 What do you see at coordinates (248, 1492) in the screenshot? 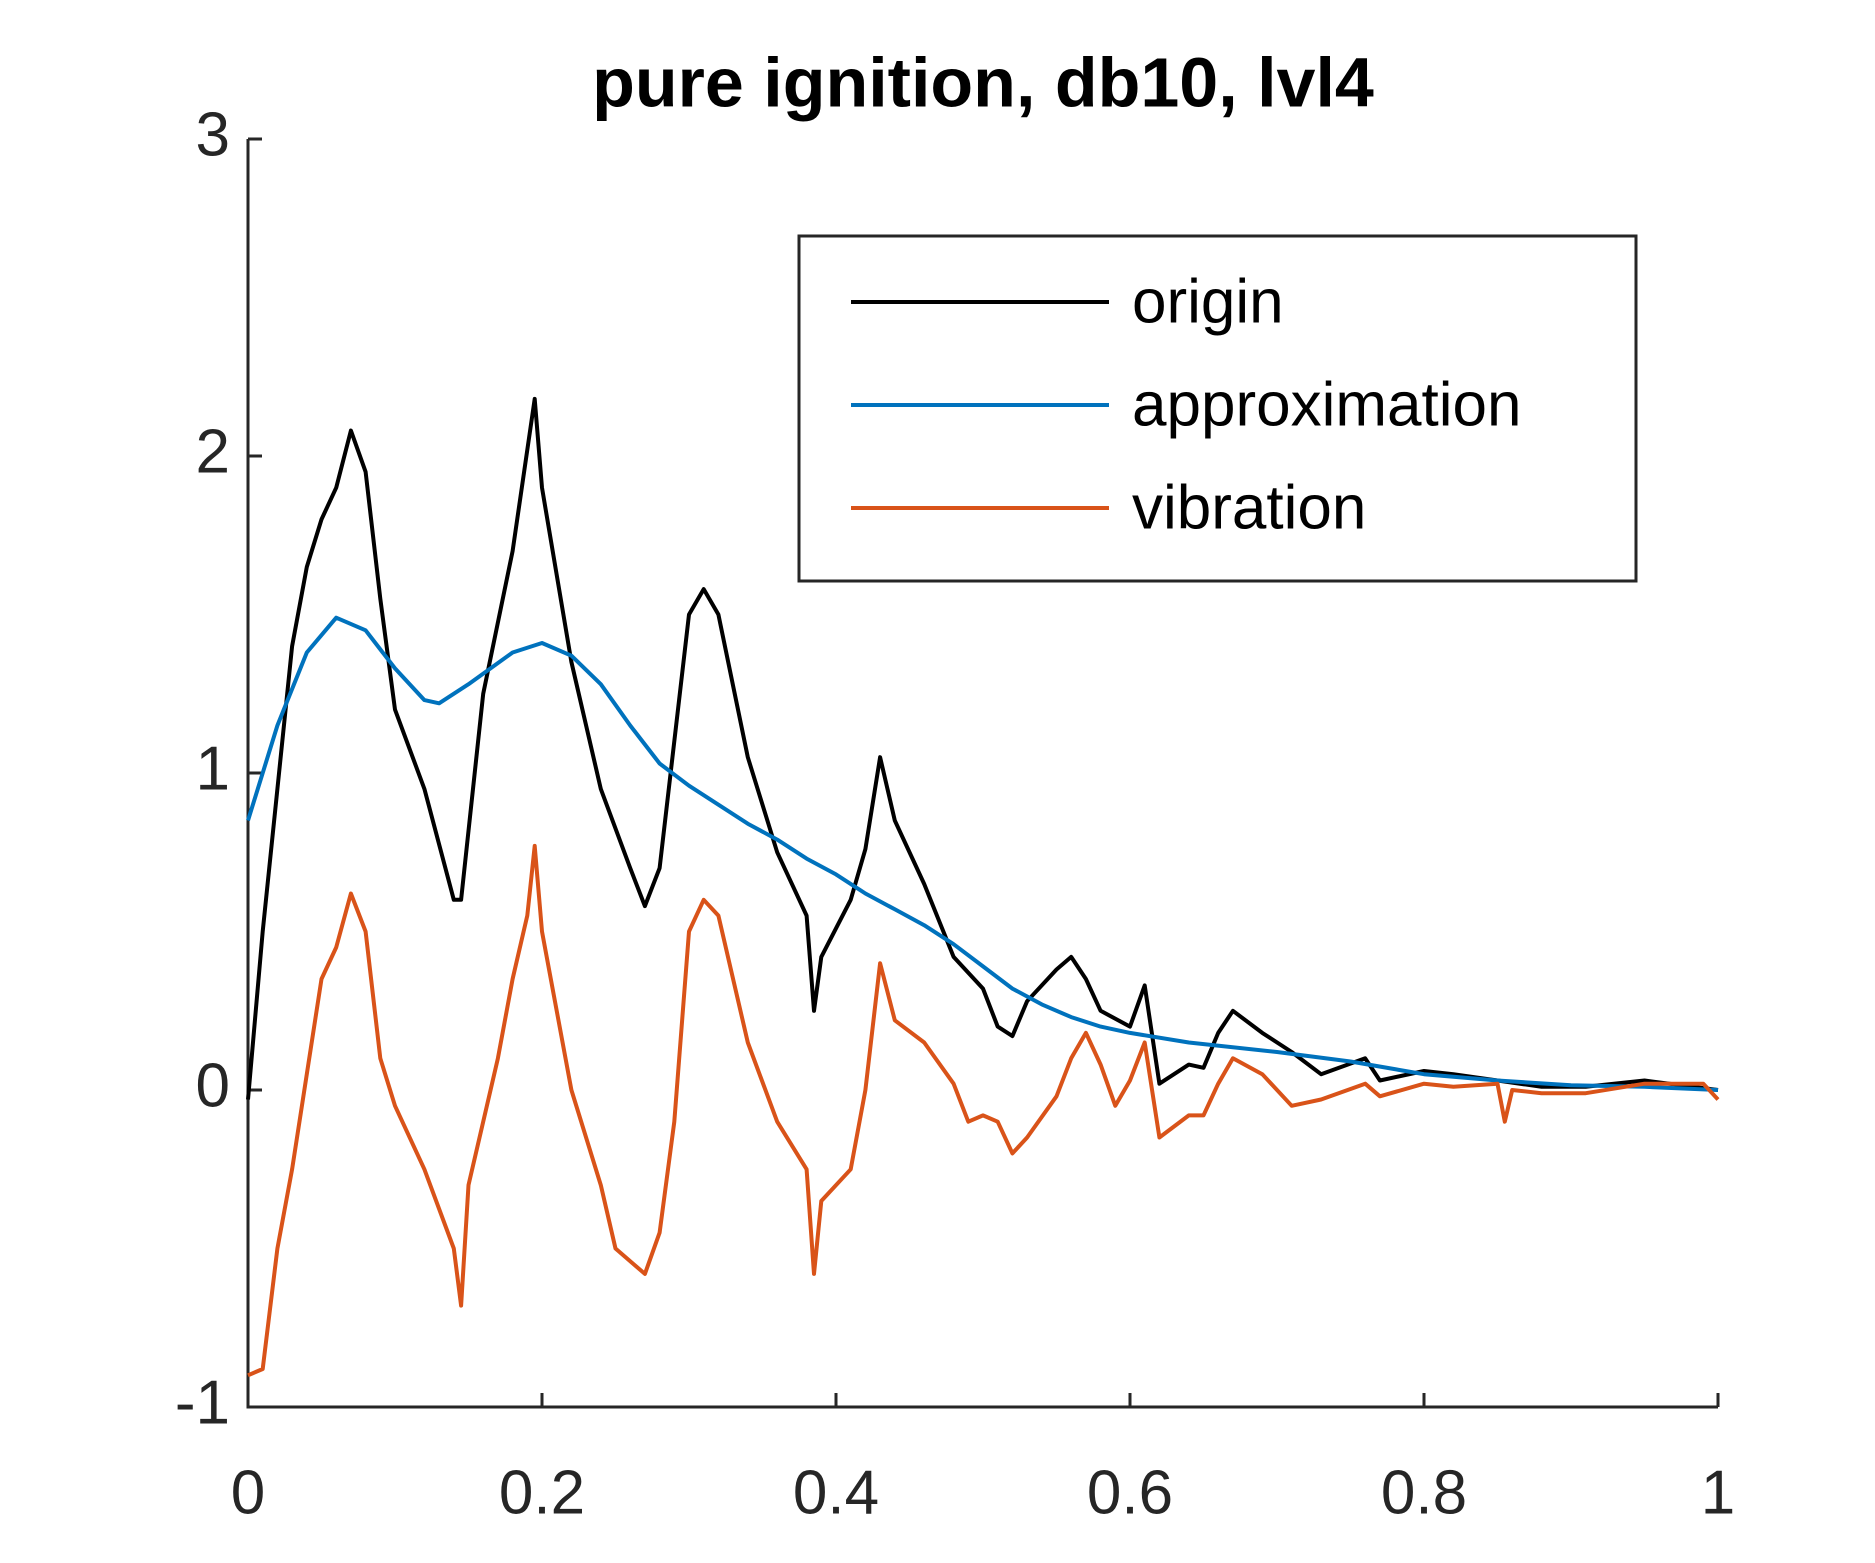
I see `x-tick-label: 0` at bounding box center [248, 1492].